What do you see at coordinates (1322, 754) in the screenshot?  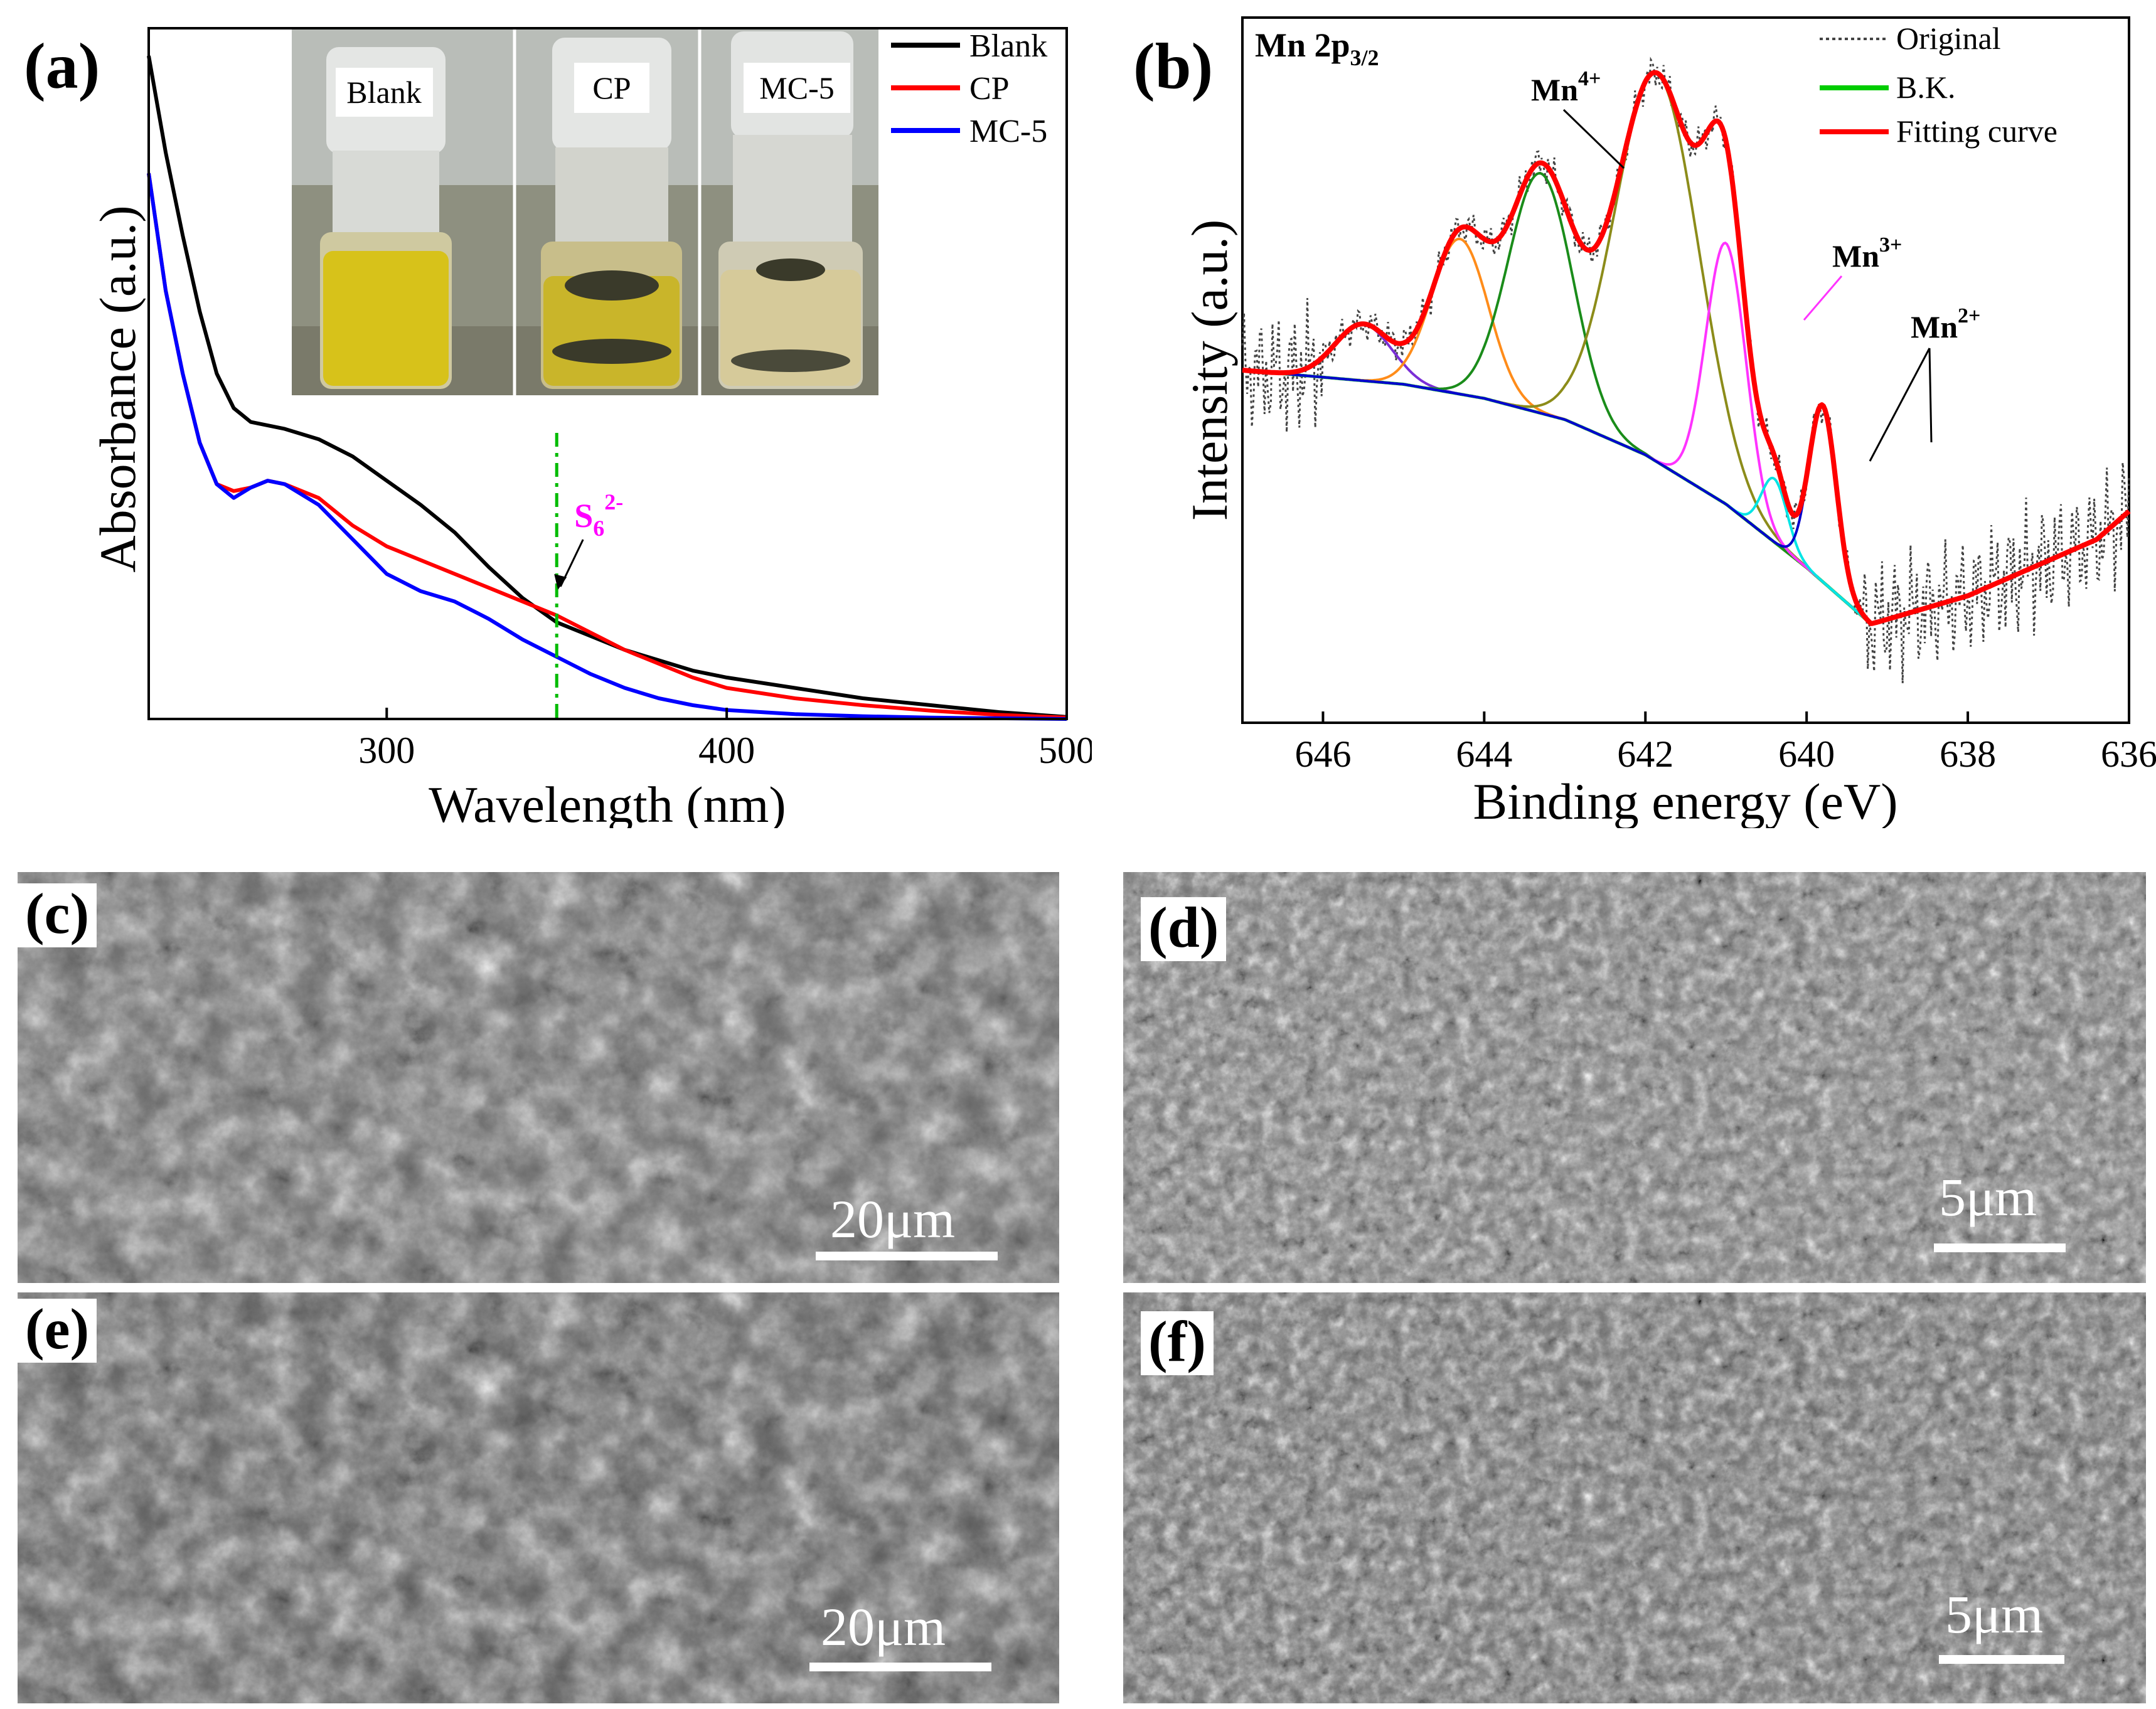 I see `x-tick-label-646: 646` at bounding box center [1322, 754].